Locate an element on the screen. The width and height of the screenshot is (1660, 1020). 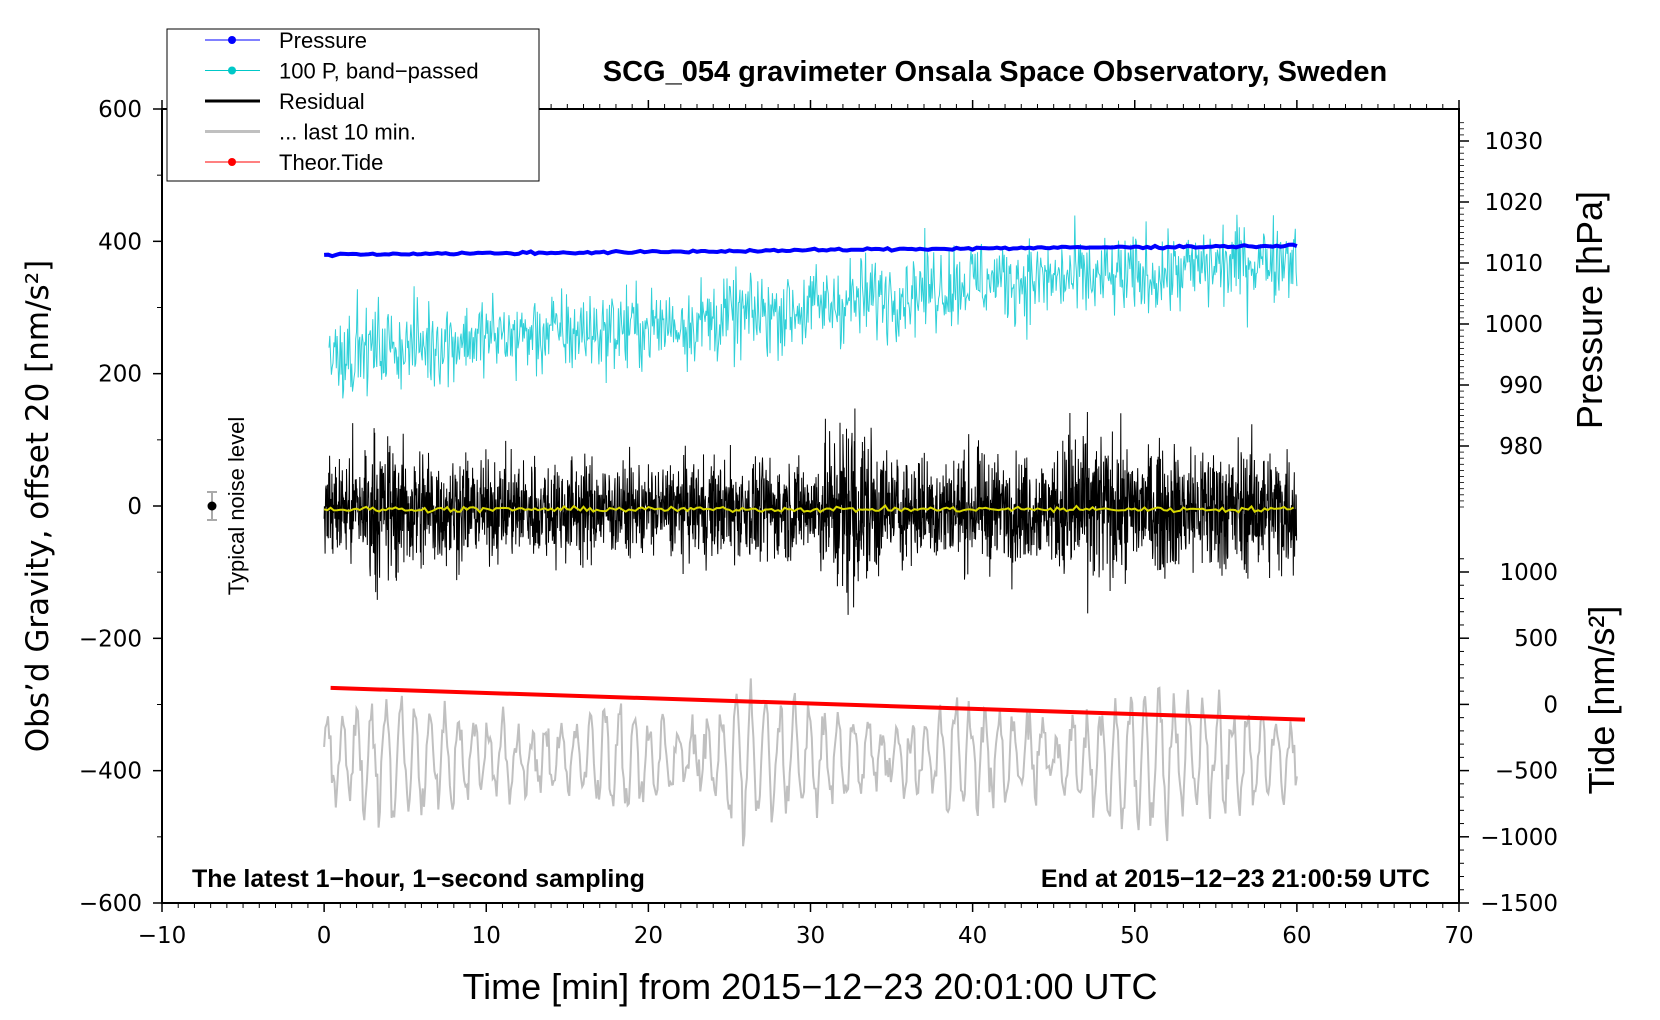
legend-label: Theor.Tide is located at coordinates (331, 162).